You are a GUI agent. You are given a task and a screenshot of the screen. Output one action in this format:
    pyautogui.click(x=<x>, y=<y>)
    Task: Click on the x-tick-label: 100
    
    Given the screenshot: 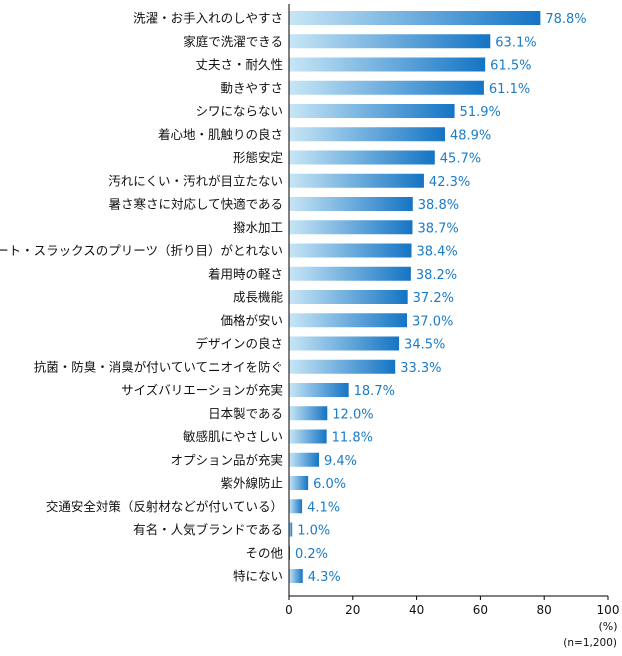 What is the action you would take?
    pyautogui.click(x=608, y=610)
    